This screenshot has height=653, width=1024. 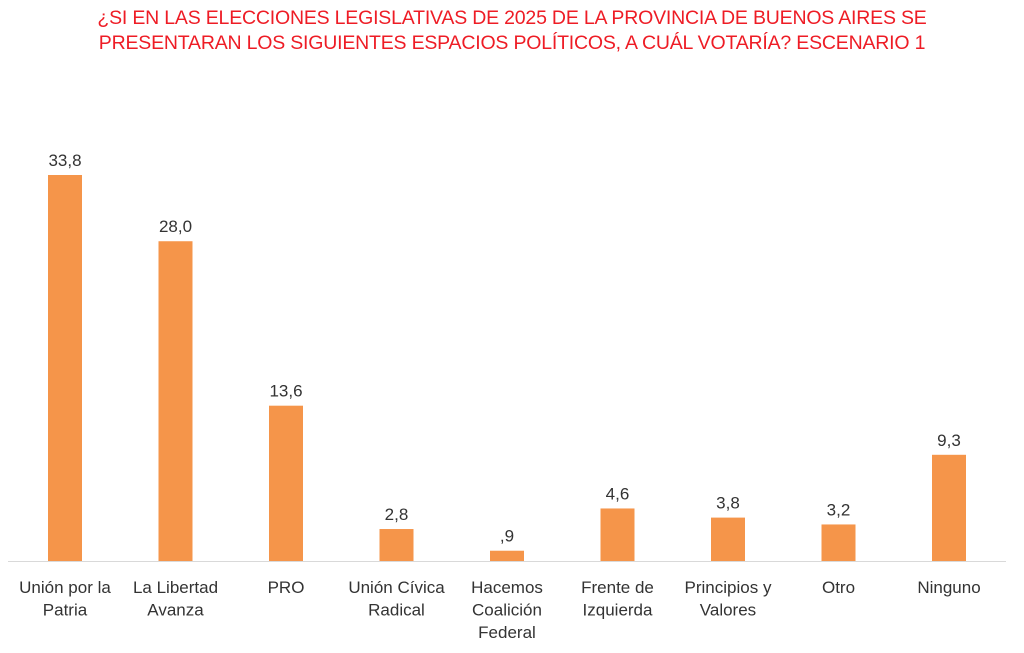 I want to click on data-label: 13,6, so click(x=285, y=391).